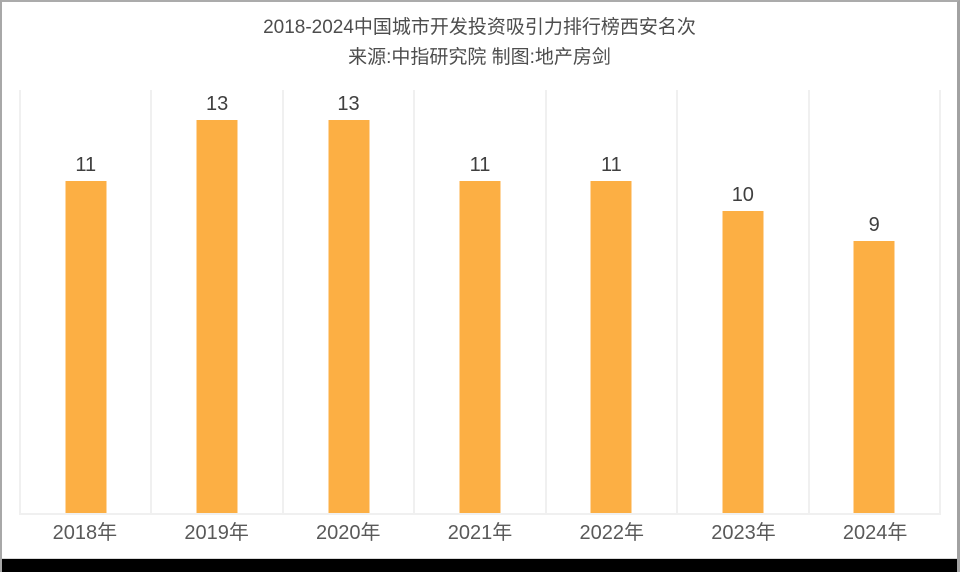  I want to click on bar-2019年, so click(217, 316).